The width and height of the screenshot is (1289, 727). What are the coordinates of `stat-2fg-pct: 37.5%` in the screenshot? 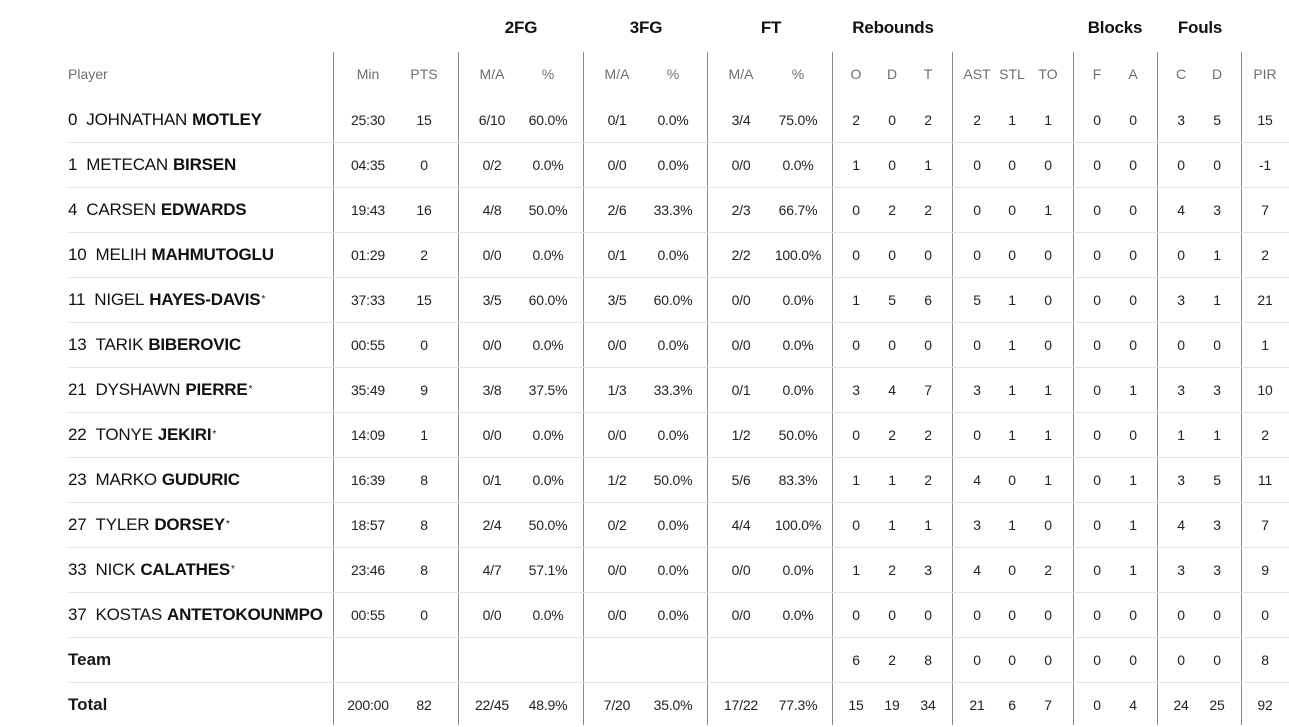 It's located at (548, 389).